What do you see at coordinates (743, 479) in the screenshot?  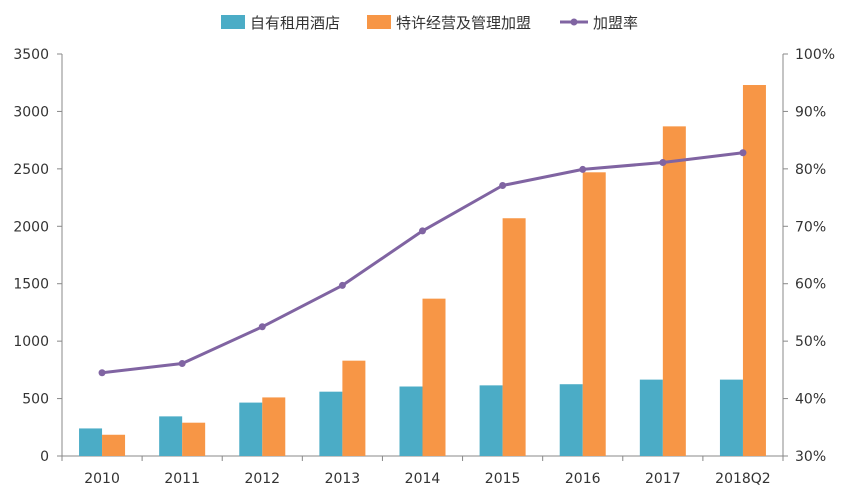 I see `x-tick-label: 2018Q2` at bounding box center [743, 479].